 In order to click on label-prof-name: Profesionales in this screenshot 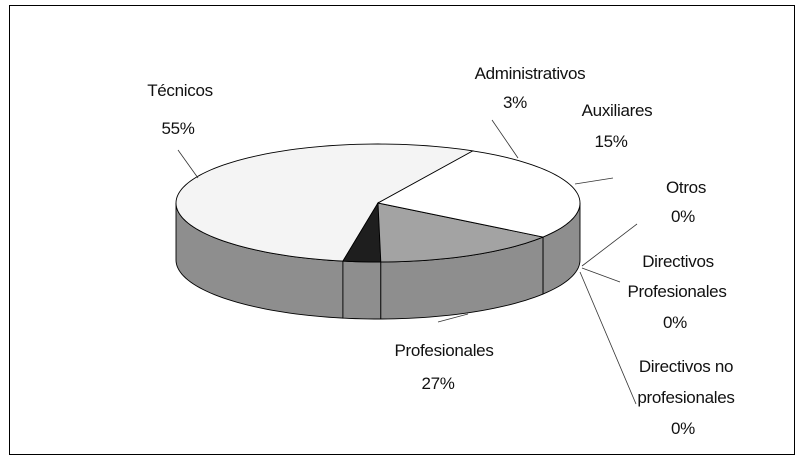, I will do `click(443, 350)`.